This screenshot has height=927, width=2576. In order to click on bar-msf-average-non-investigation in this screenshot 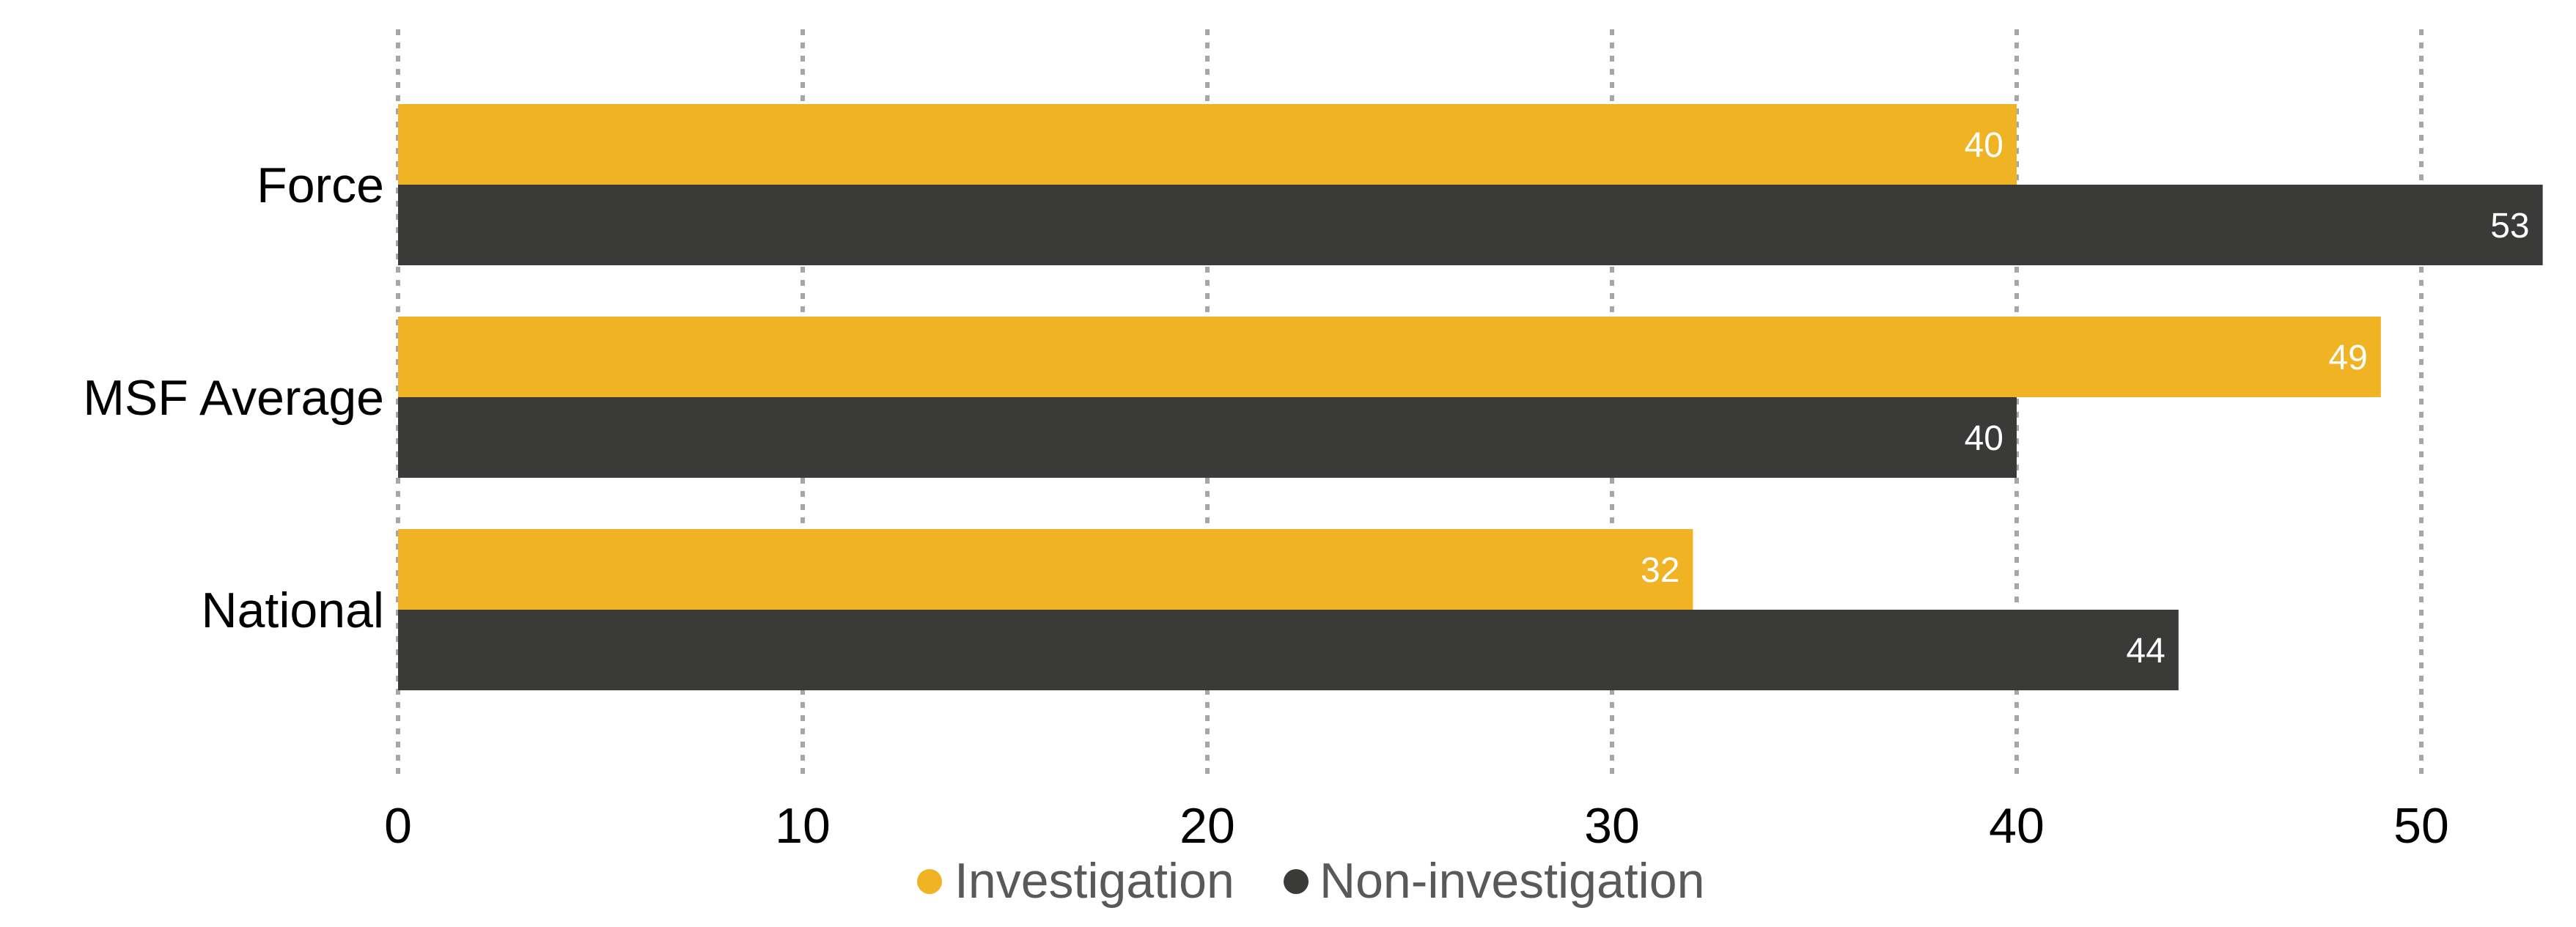, I will do `click(1207, 437)`.